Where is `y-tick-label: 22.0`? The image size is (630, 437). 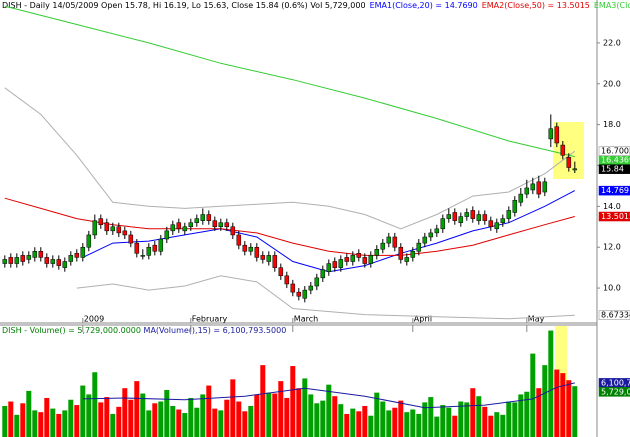 y-tick-label: 22.0 is located at coordinates (612, 42).